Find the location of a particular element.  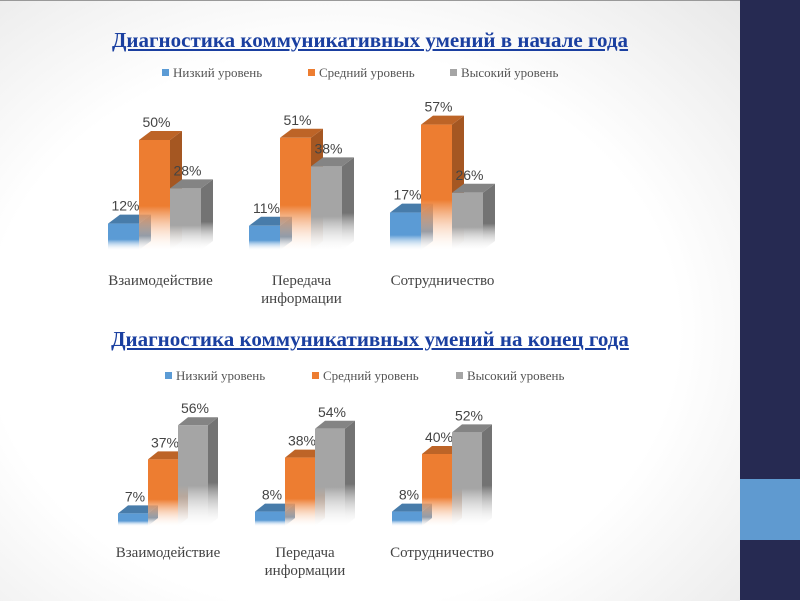

data-label: 11% is located at coordinates (266, 208).